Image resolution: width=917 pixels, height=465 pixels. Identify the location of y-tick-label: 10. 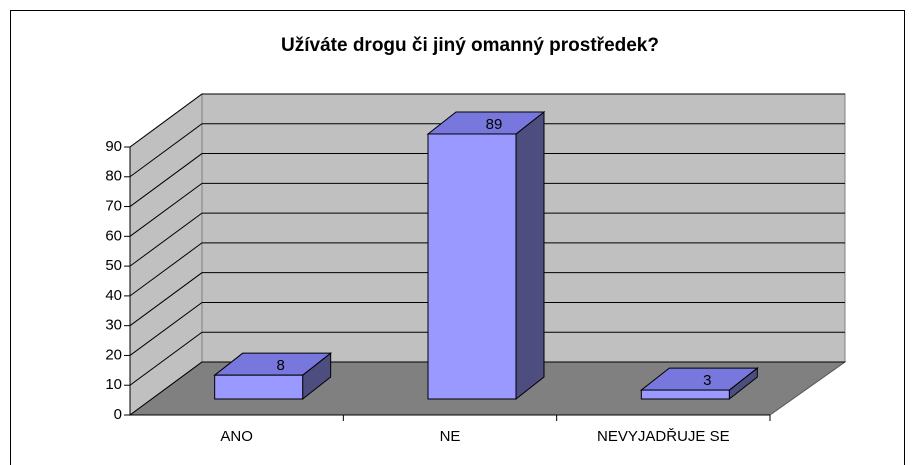
(113, 384).